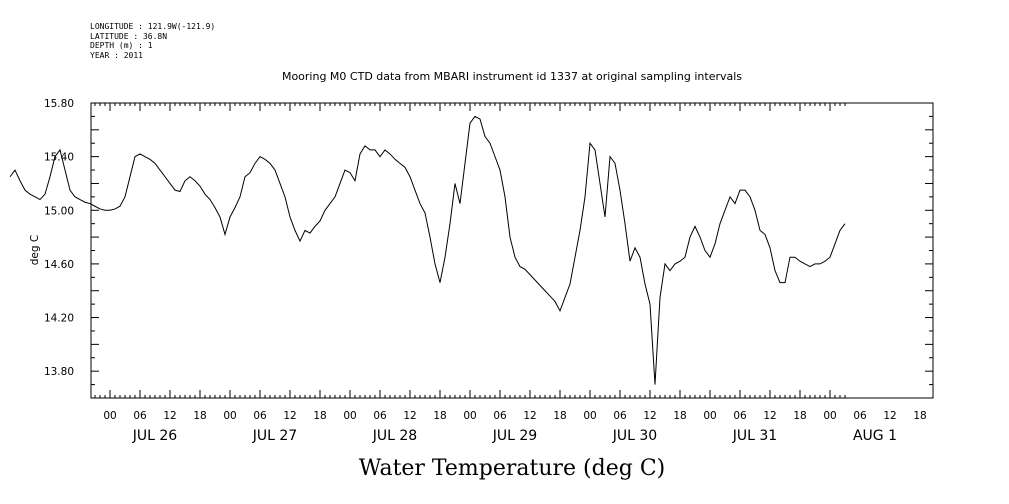 This screenshot has height=504, width=1009. I want to click on year-text: YEAR : 2011, so click(116, 55).